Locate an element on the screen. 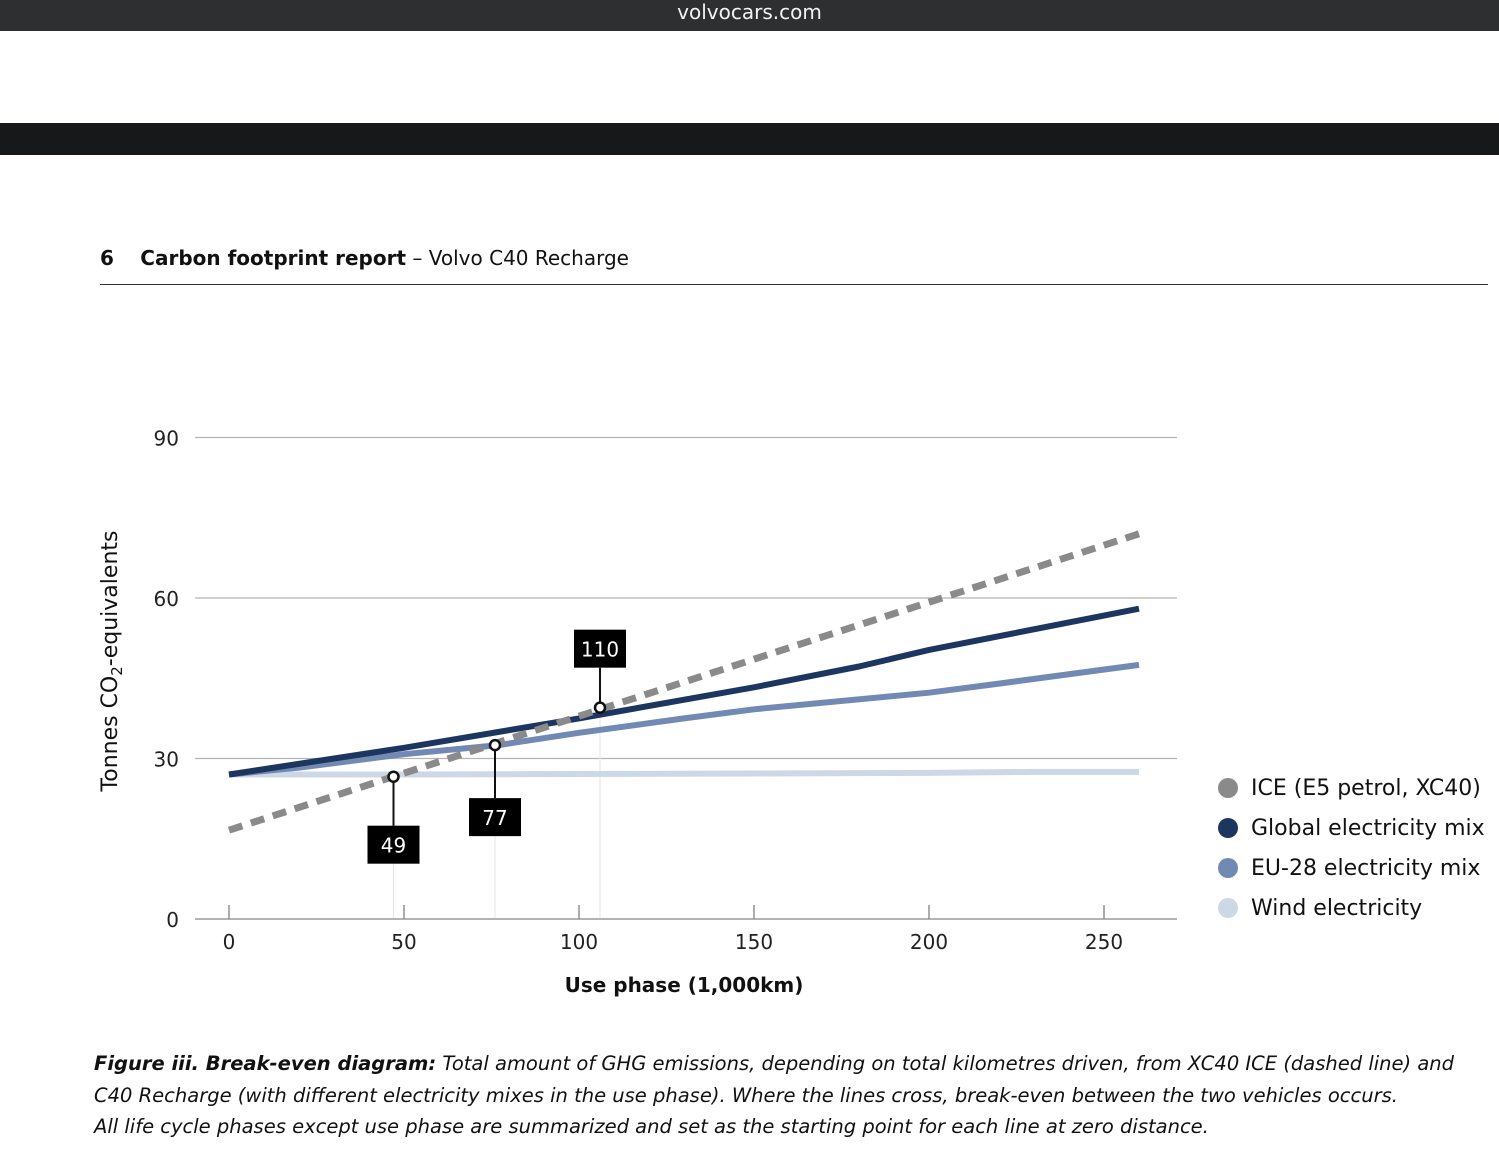 This screenshot has height=1152, width=1499. legend-item-wind: Wind electricity is located at coordinates (1351, 908).